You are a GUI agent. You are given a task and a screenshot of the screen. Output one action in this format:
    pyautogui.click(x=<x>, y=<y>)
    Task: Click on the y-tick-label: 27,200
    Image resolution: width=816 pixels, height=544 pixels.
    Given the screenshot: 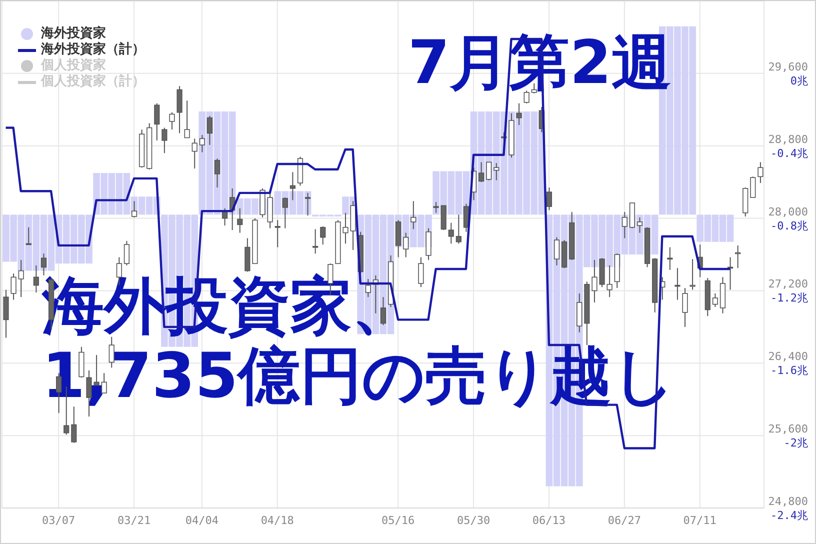 What is the action you would take?
    pyautogui.click(x=788, y=284)
    